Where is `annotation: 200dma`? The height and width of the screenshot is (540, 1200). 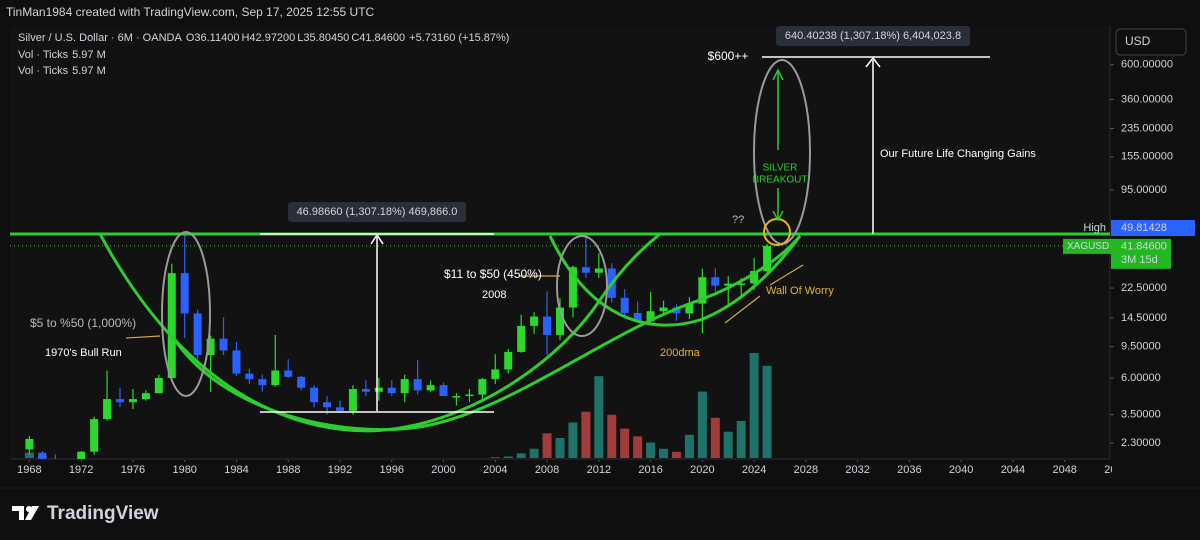 annotation: 200dma is located at coordinates (680, 353).